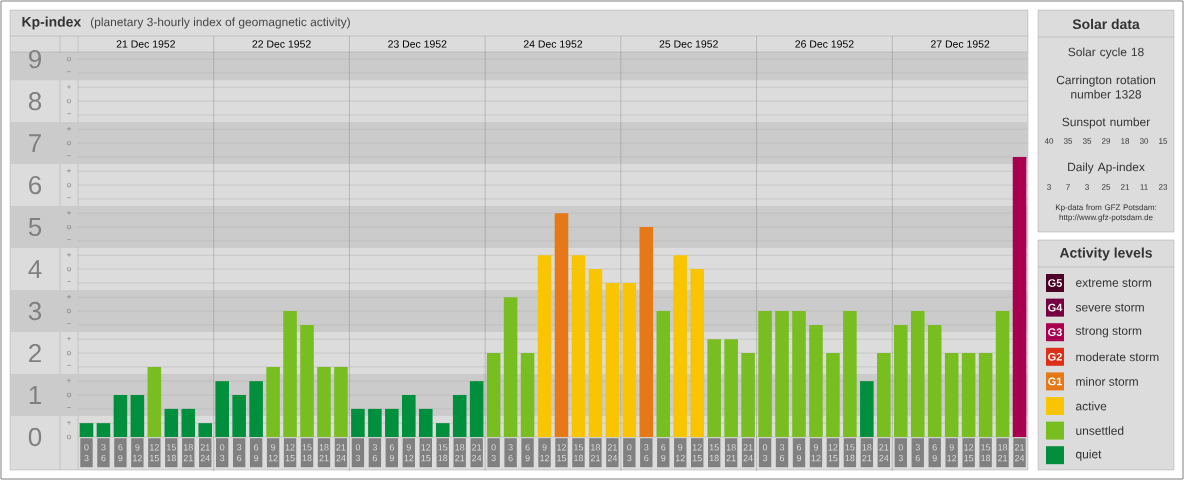  What do you see at coordinates (1100, 430) in the screenshot?
I see `category-label: unsettled` at bounding box center [1100, 430].